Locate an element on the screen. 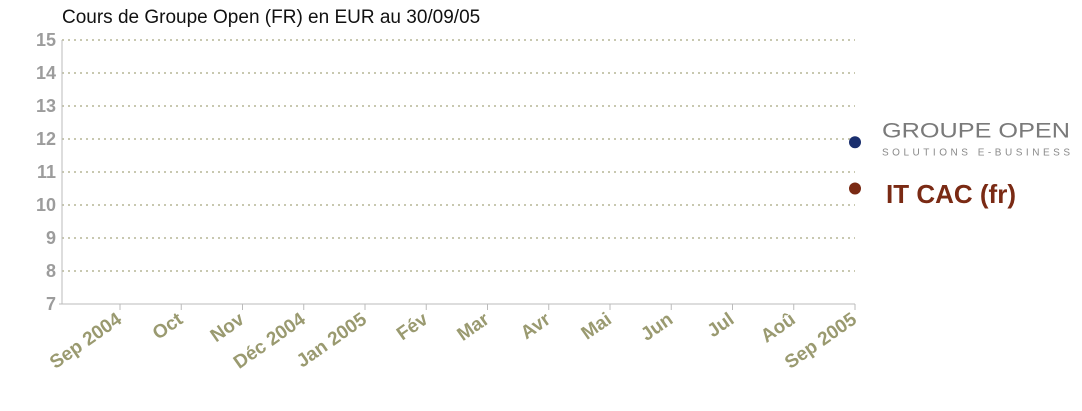 This screenshot has width=1082, height=411. y-tick-label: 13 is located at coordinates (46, 106).